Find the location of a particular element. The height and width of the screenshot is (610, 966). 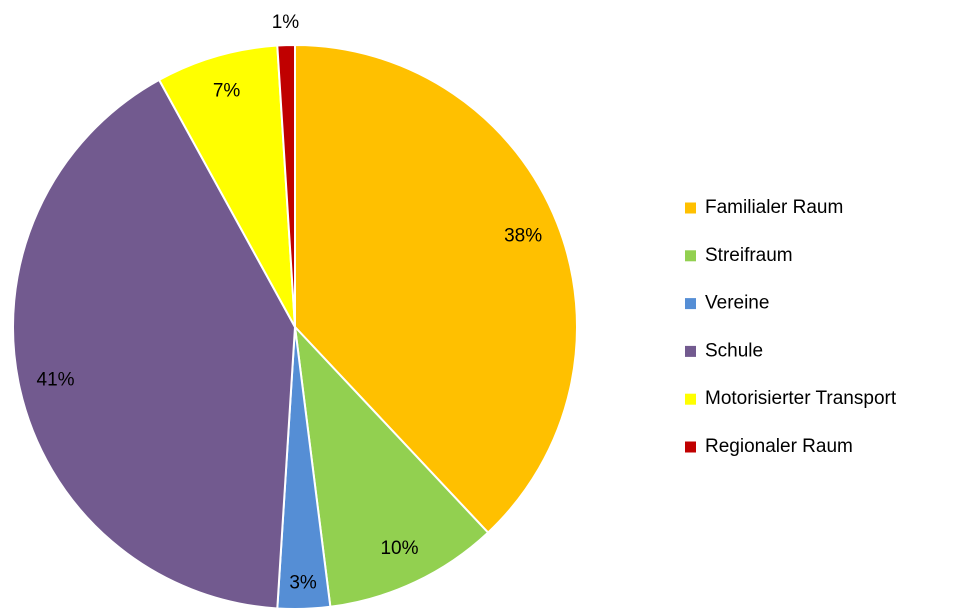

data-label: 41% is located at coordinates (56, 380).